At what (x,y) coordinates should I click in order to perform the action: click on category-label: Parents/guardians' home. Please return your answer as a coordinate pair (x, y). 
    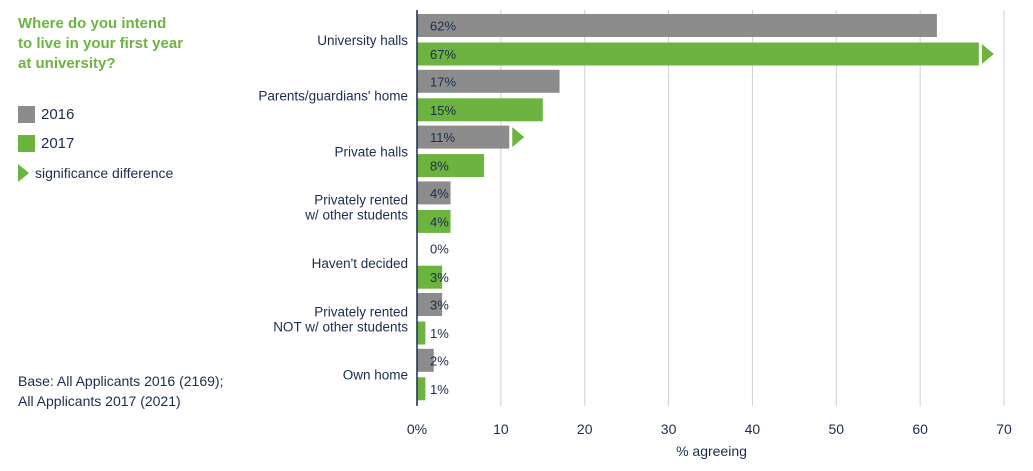
    Looking at the image, I should click on (333, 96).